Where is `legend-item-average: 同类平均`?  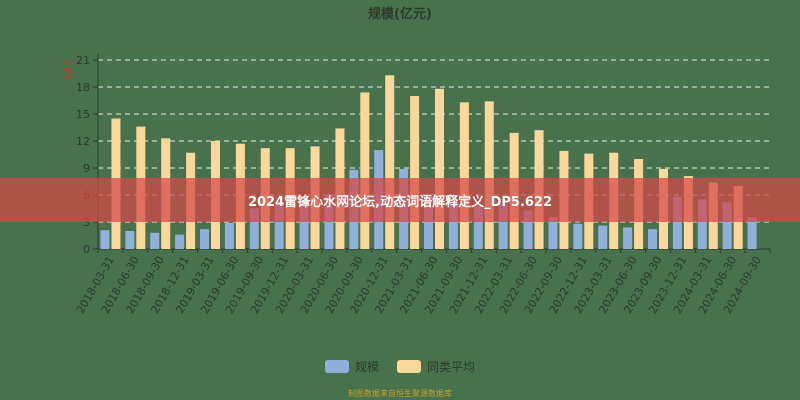
legend-item-average: 同类平均 is located at coordinates (436, 366).